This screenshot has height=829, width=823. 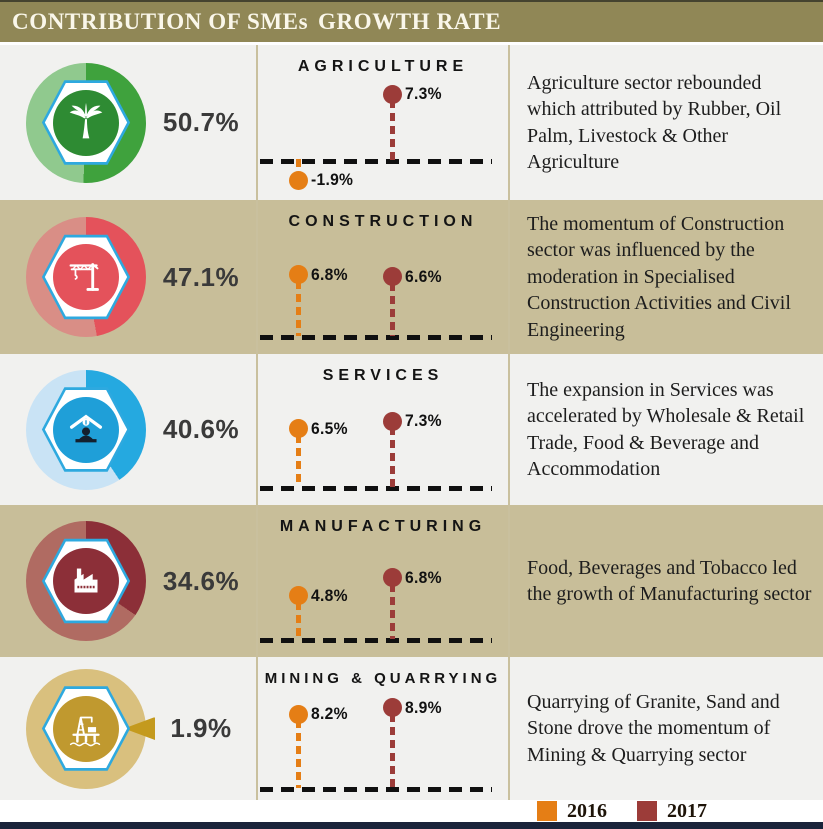 I want to click on contribution-cell: 40.6%, so click(x=128, y=429).